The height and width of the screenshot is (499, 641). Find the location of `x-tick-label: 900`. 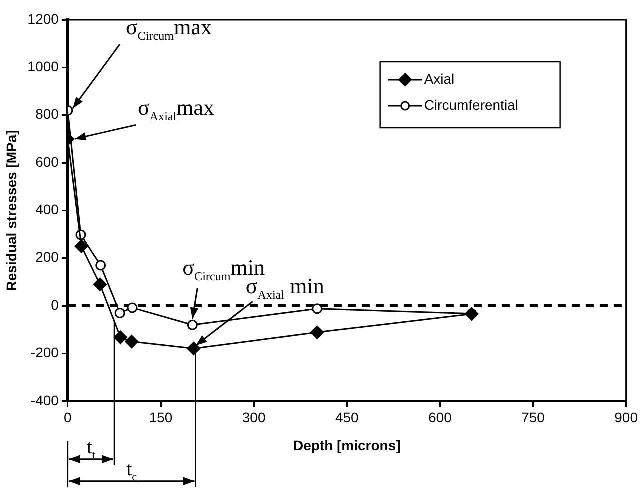

x-tick-label: 900 is located at coordinates (626, 418).